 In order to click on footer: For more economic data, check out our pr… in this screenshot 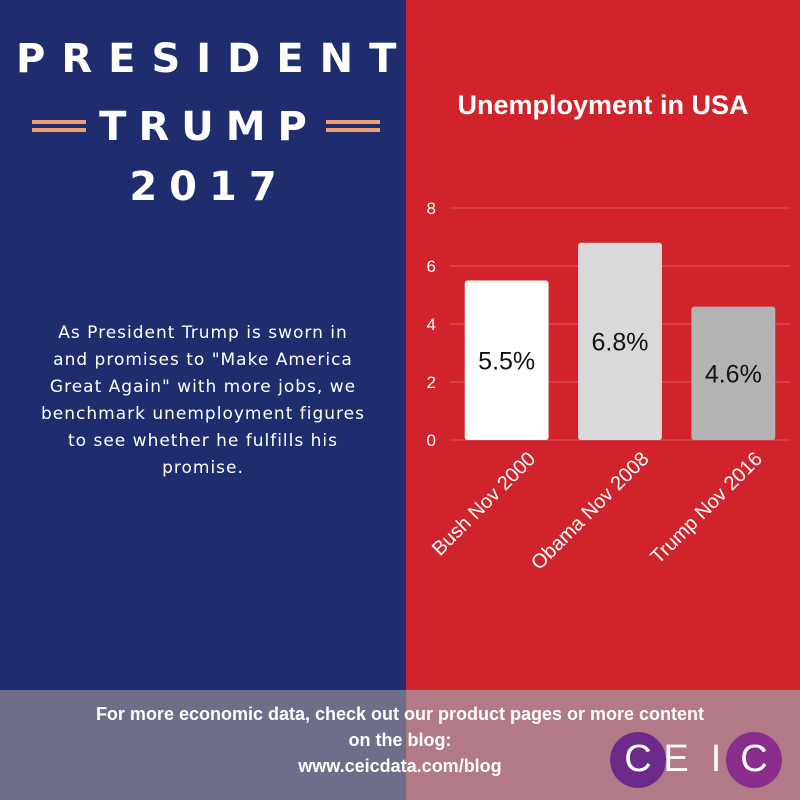, I will do `click(400, 745)`.